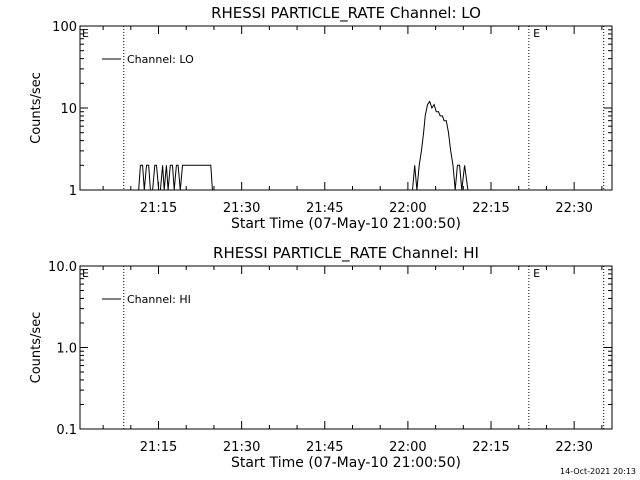 The width and height of the screenshot is (640, 480). I want to click on chart-title: RHESSI PARTICLE_RATE Channel: LO, so click(346, 13).